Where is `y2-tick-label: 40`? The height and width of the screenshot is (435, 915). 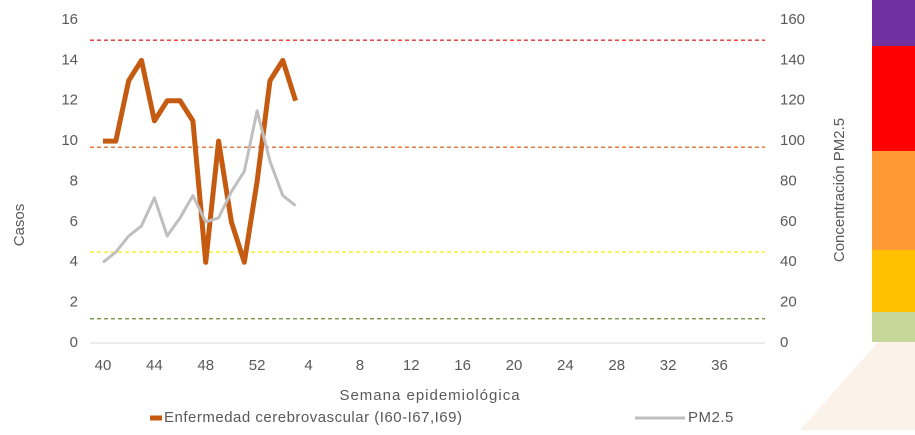 y2-tick-label: 40 is located at coordinates (788, 261).